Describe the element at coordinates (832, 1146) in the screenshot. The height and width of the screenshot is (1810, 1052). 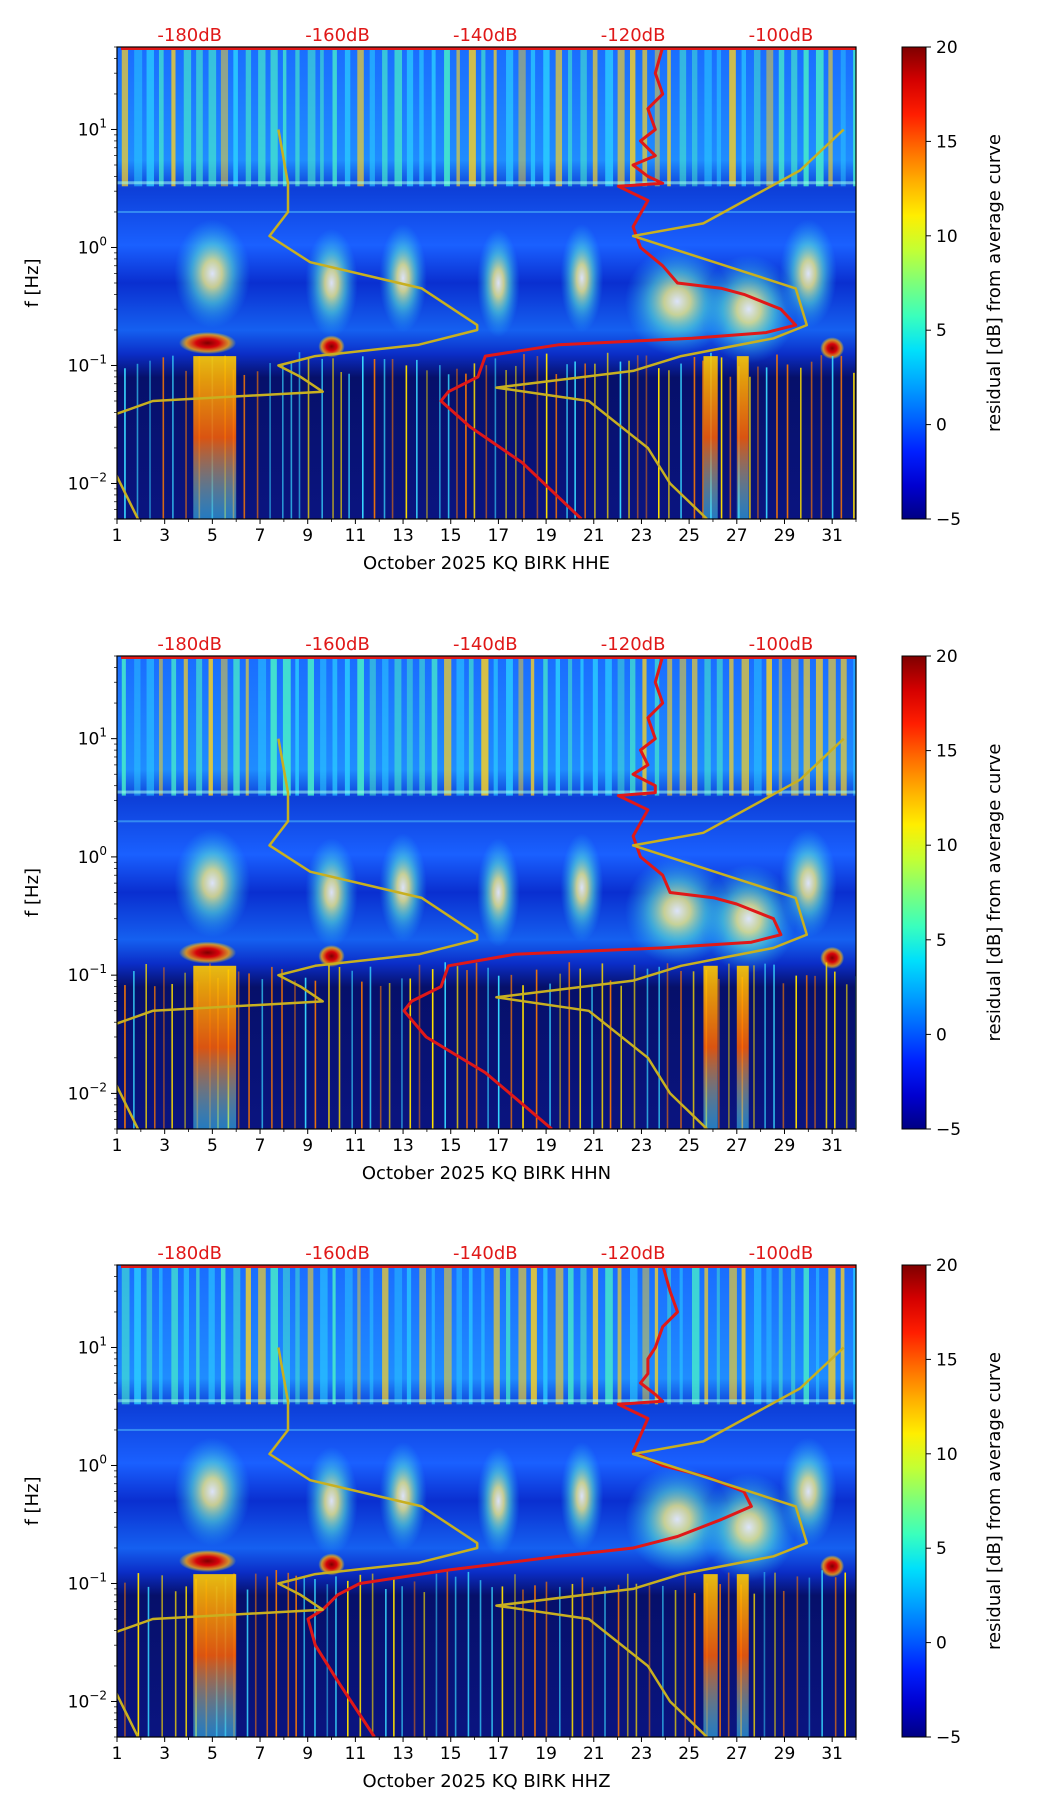
I see `x-tick-label: 31` at that location.